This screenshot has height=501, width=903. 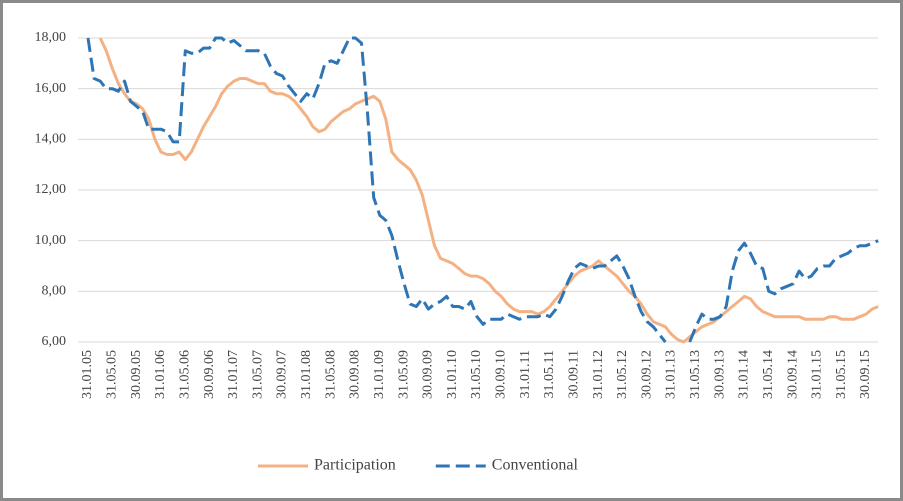 What do you see at coordinates (428, 374) in the screenshot?
I see `x-tick-label: 30.09.09` at bounding box center [428, 374].